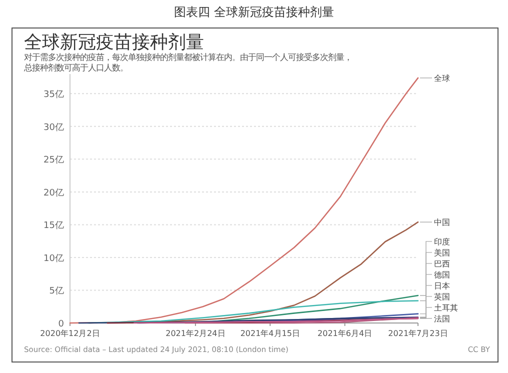 The image size is (508, 373). What do you see at coordinates (54, 160) in the screenshot?
I see `y-tick-label: 25亿` at bounding box center [54, 160].